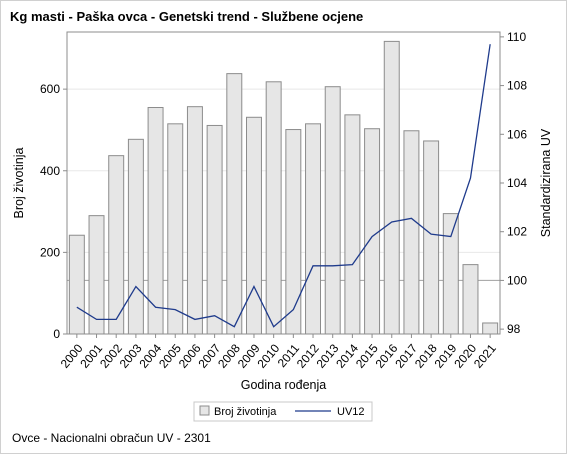  I want to click on right-tick-label: 98, so click(514, 329).